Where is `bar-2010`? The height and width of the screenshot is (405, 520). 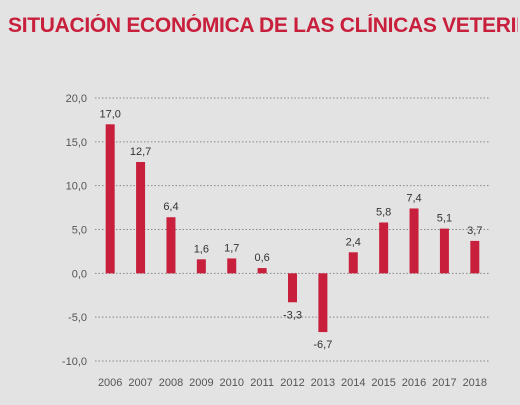
bar-2010 is located at coordinates (232, 266).